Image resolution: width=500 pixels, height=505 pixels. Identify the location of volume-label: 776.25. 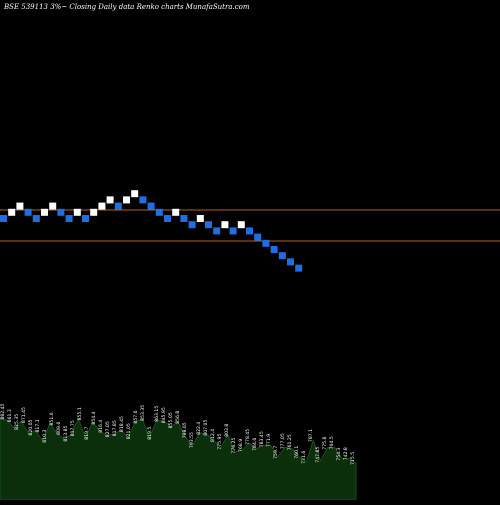
(234, 445).